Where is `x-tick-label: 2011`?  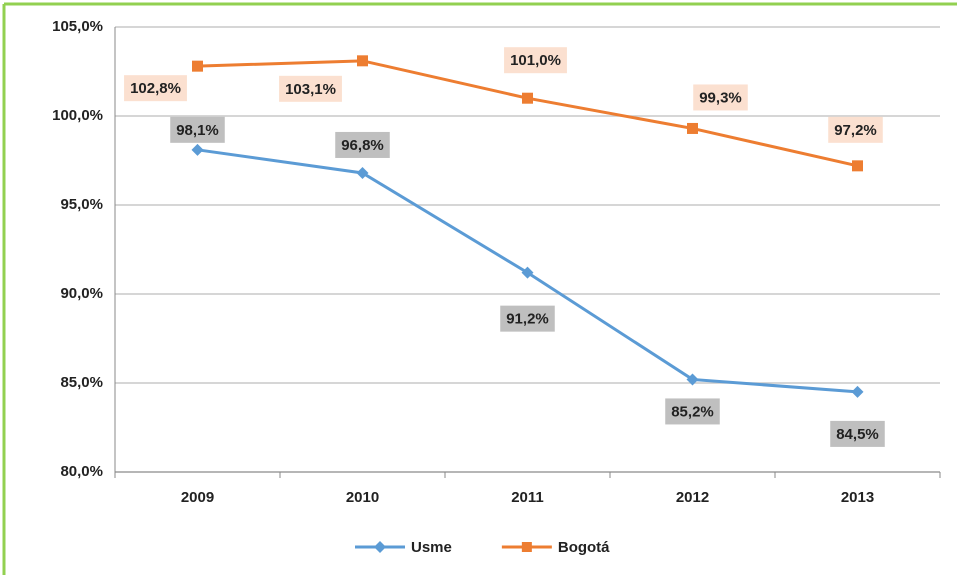 x-tick-label: 2011 is located at coordinates (527, 497).